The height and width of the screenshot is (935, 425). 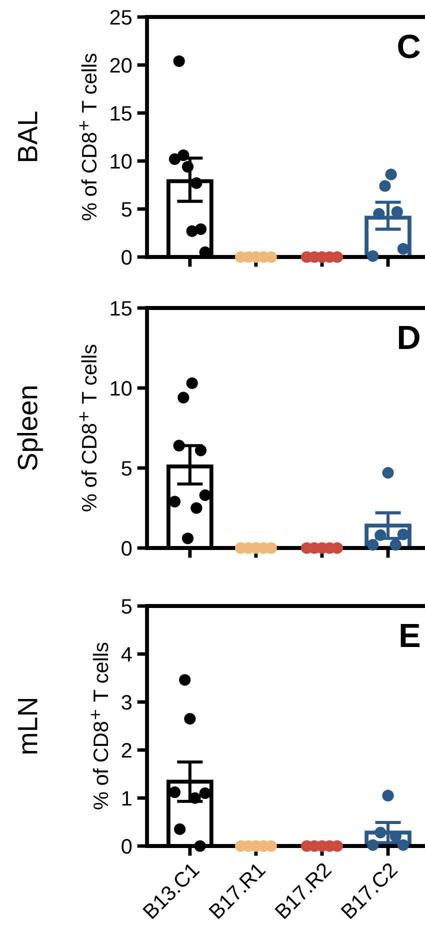 What do you see at coordinates (409, 46) in the screenshot?
I see `annotation: C` at bounding box center [409, 46].